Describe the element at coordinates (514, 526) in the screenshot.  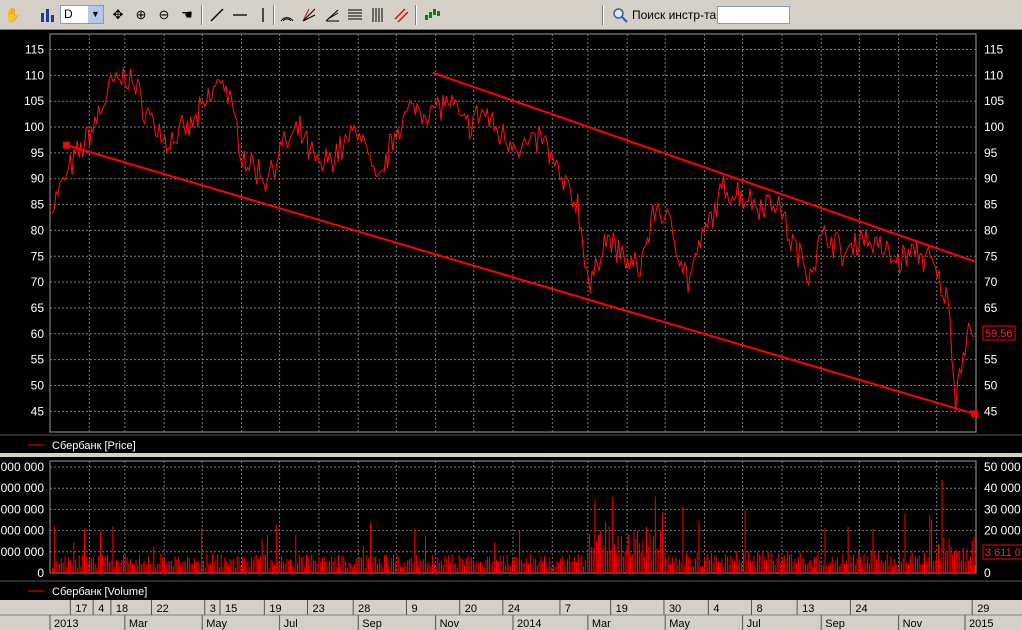
I see `volume-bars` at that location.